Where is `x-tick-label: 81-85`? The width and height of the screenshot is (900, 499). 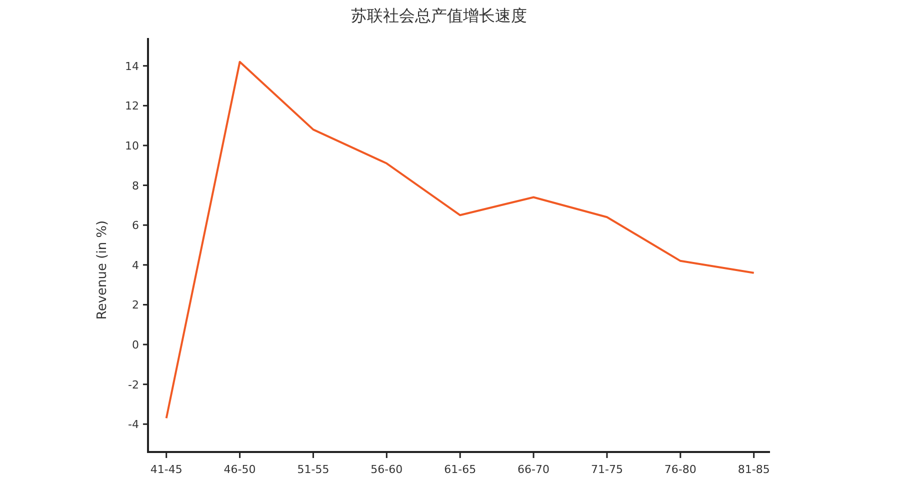
x-tick-label: 81-85 is located at coordinates (754, 469).